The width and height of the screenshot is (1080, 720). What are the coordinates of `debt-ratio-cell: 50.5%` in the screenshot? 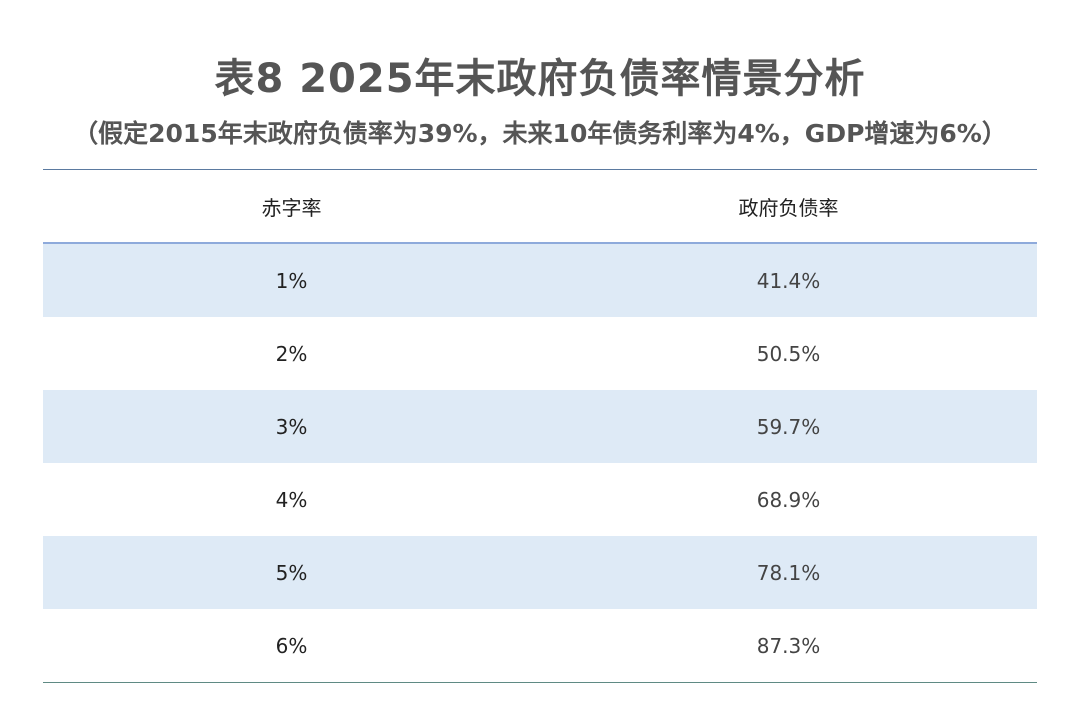 It's located at (788, 353).